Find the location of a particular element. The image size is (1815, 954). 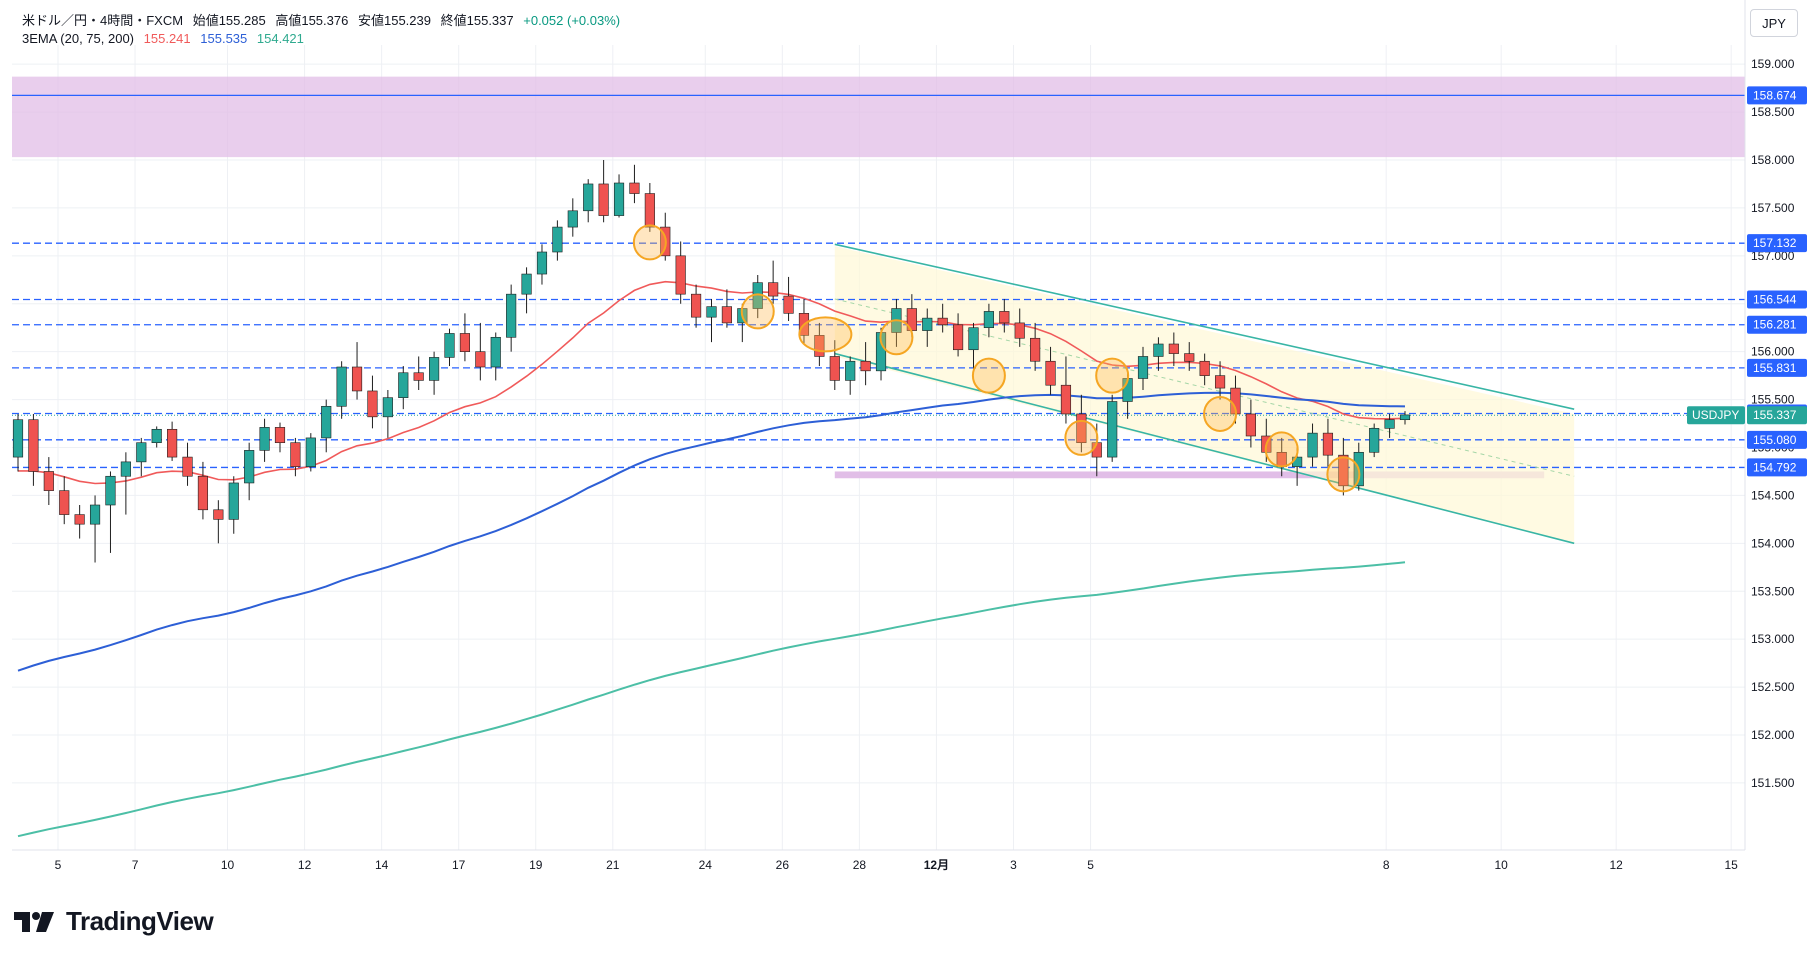

ema-label: 3EMA (20, 75, 200) is located at coordinates (78, 38).